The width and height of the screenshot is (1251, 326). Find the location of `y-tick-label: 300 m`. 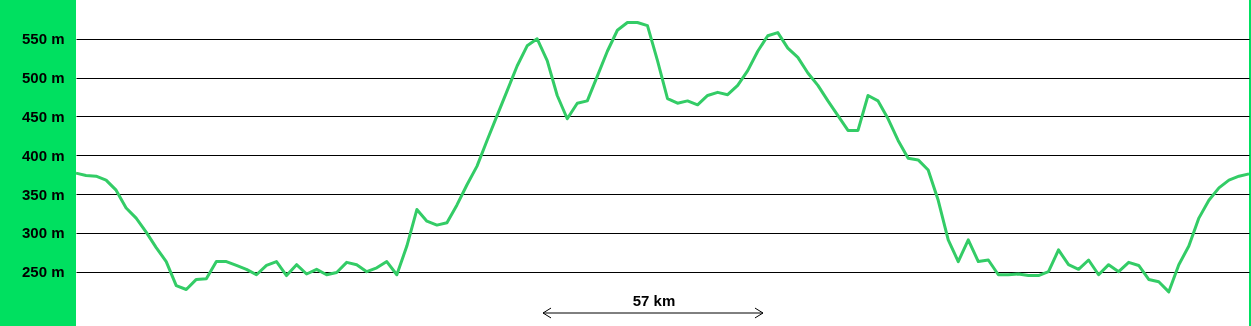

y-tick-label: 300 m is located at coordinates (43, 233).